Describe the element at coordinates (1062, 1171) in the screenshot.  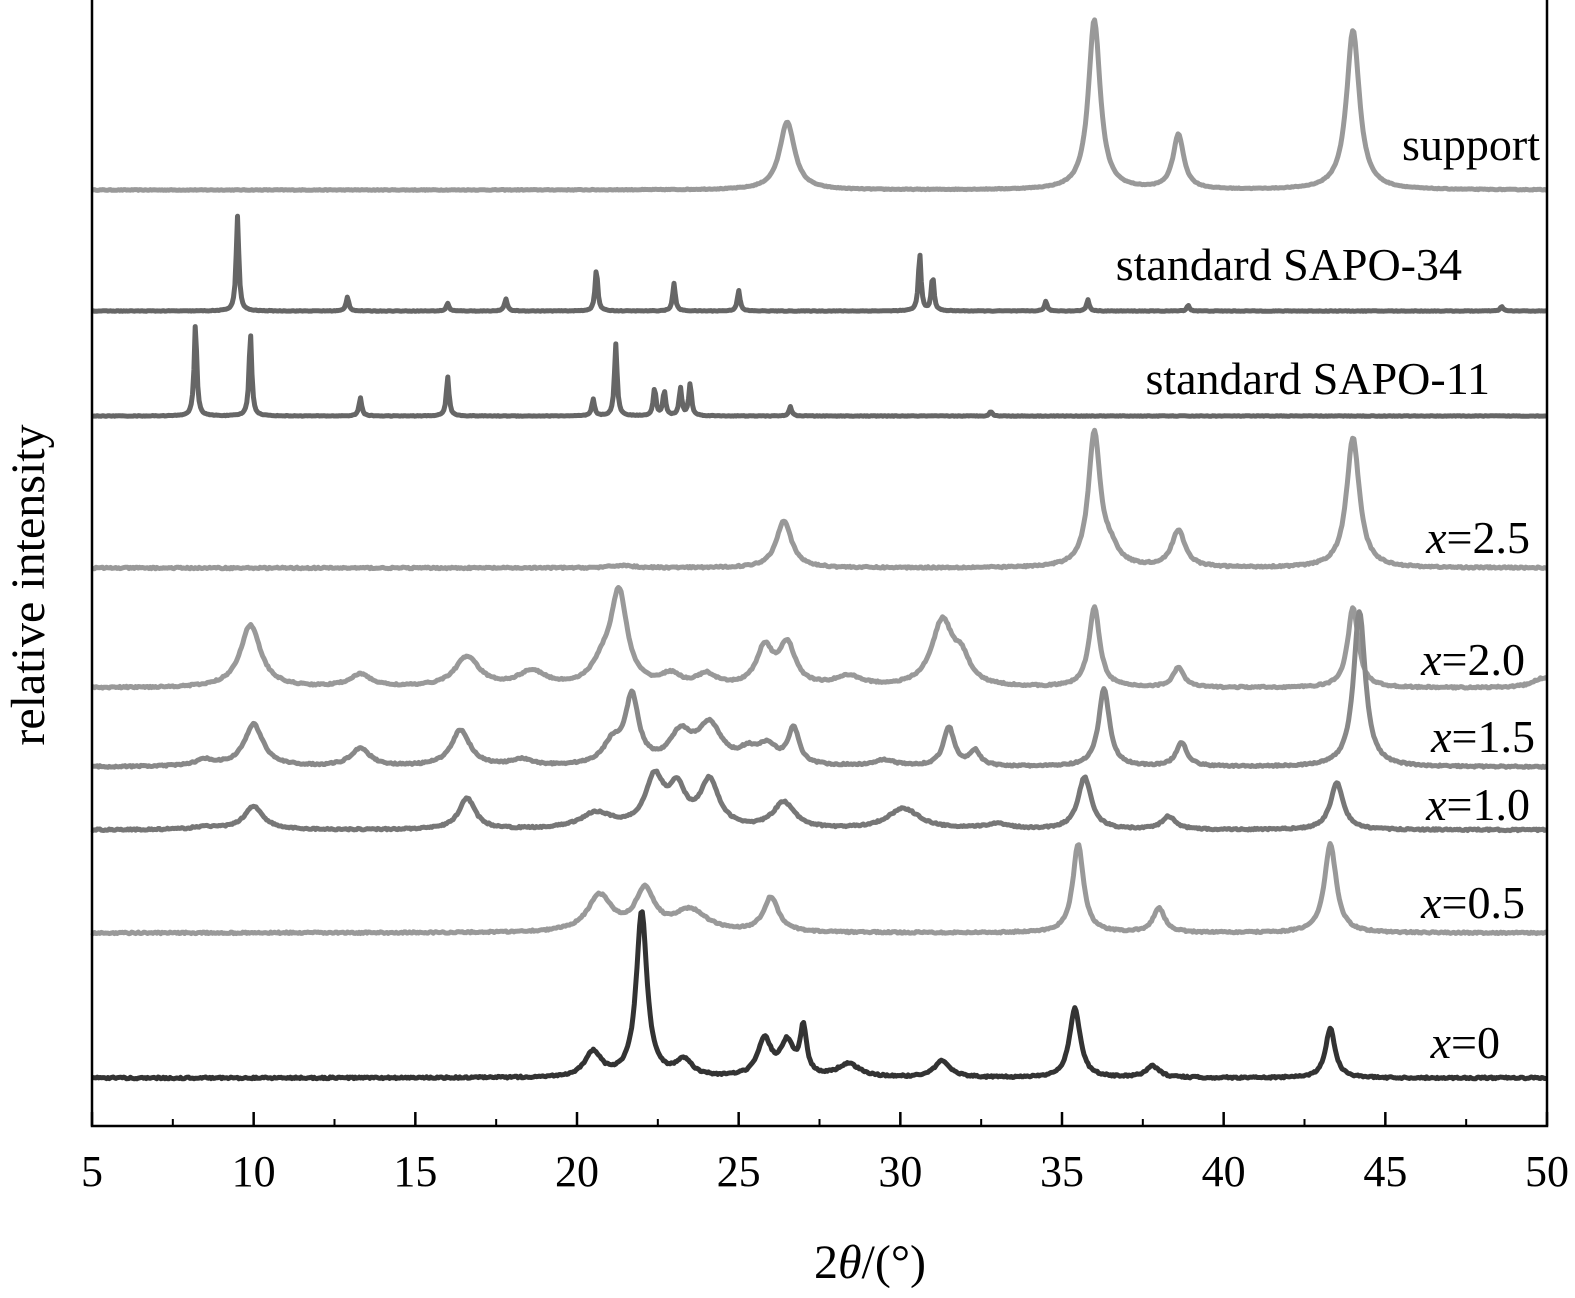
I see `x-tick-label-35: 35` at that location.